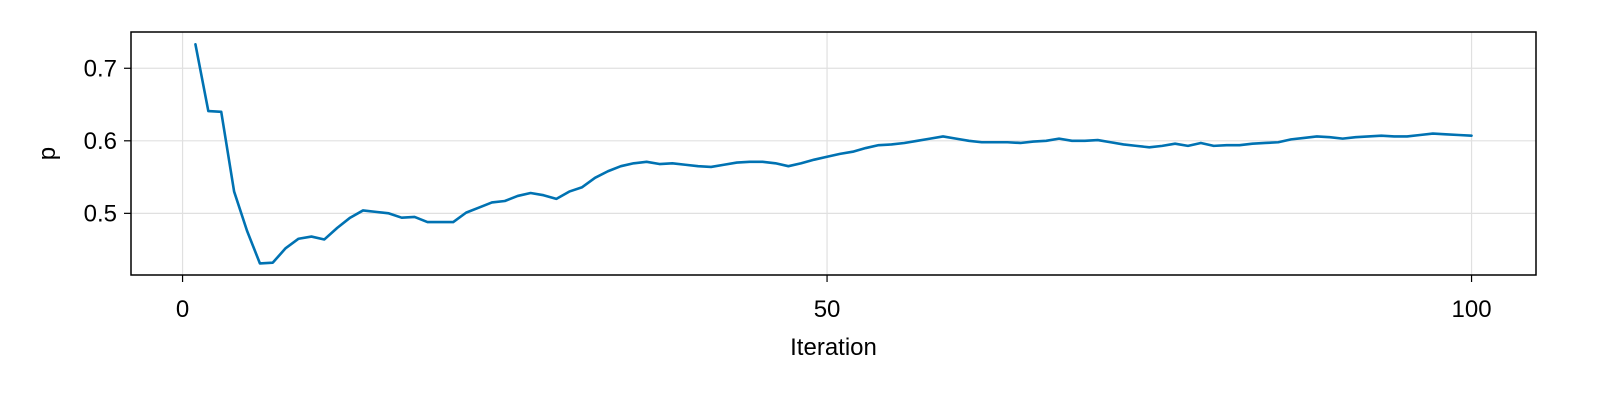 The width and height of the screenshot is (1600, 400). What do you see at coordinates (827, 309) in the screenshot?
I see `x-tick-label: 50` at bounding box center [827, 309].